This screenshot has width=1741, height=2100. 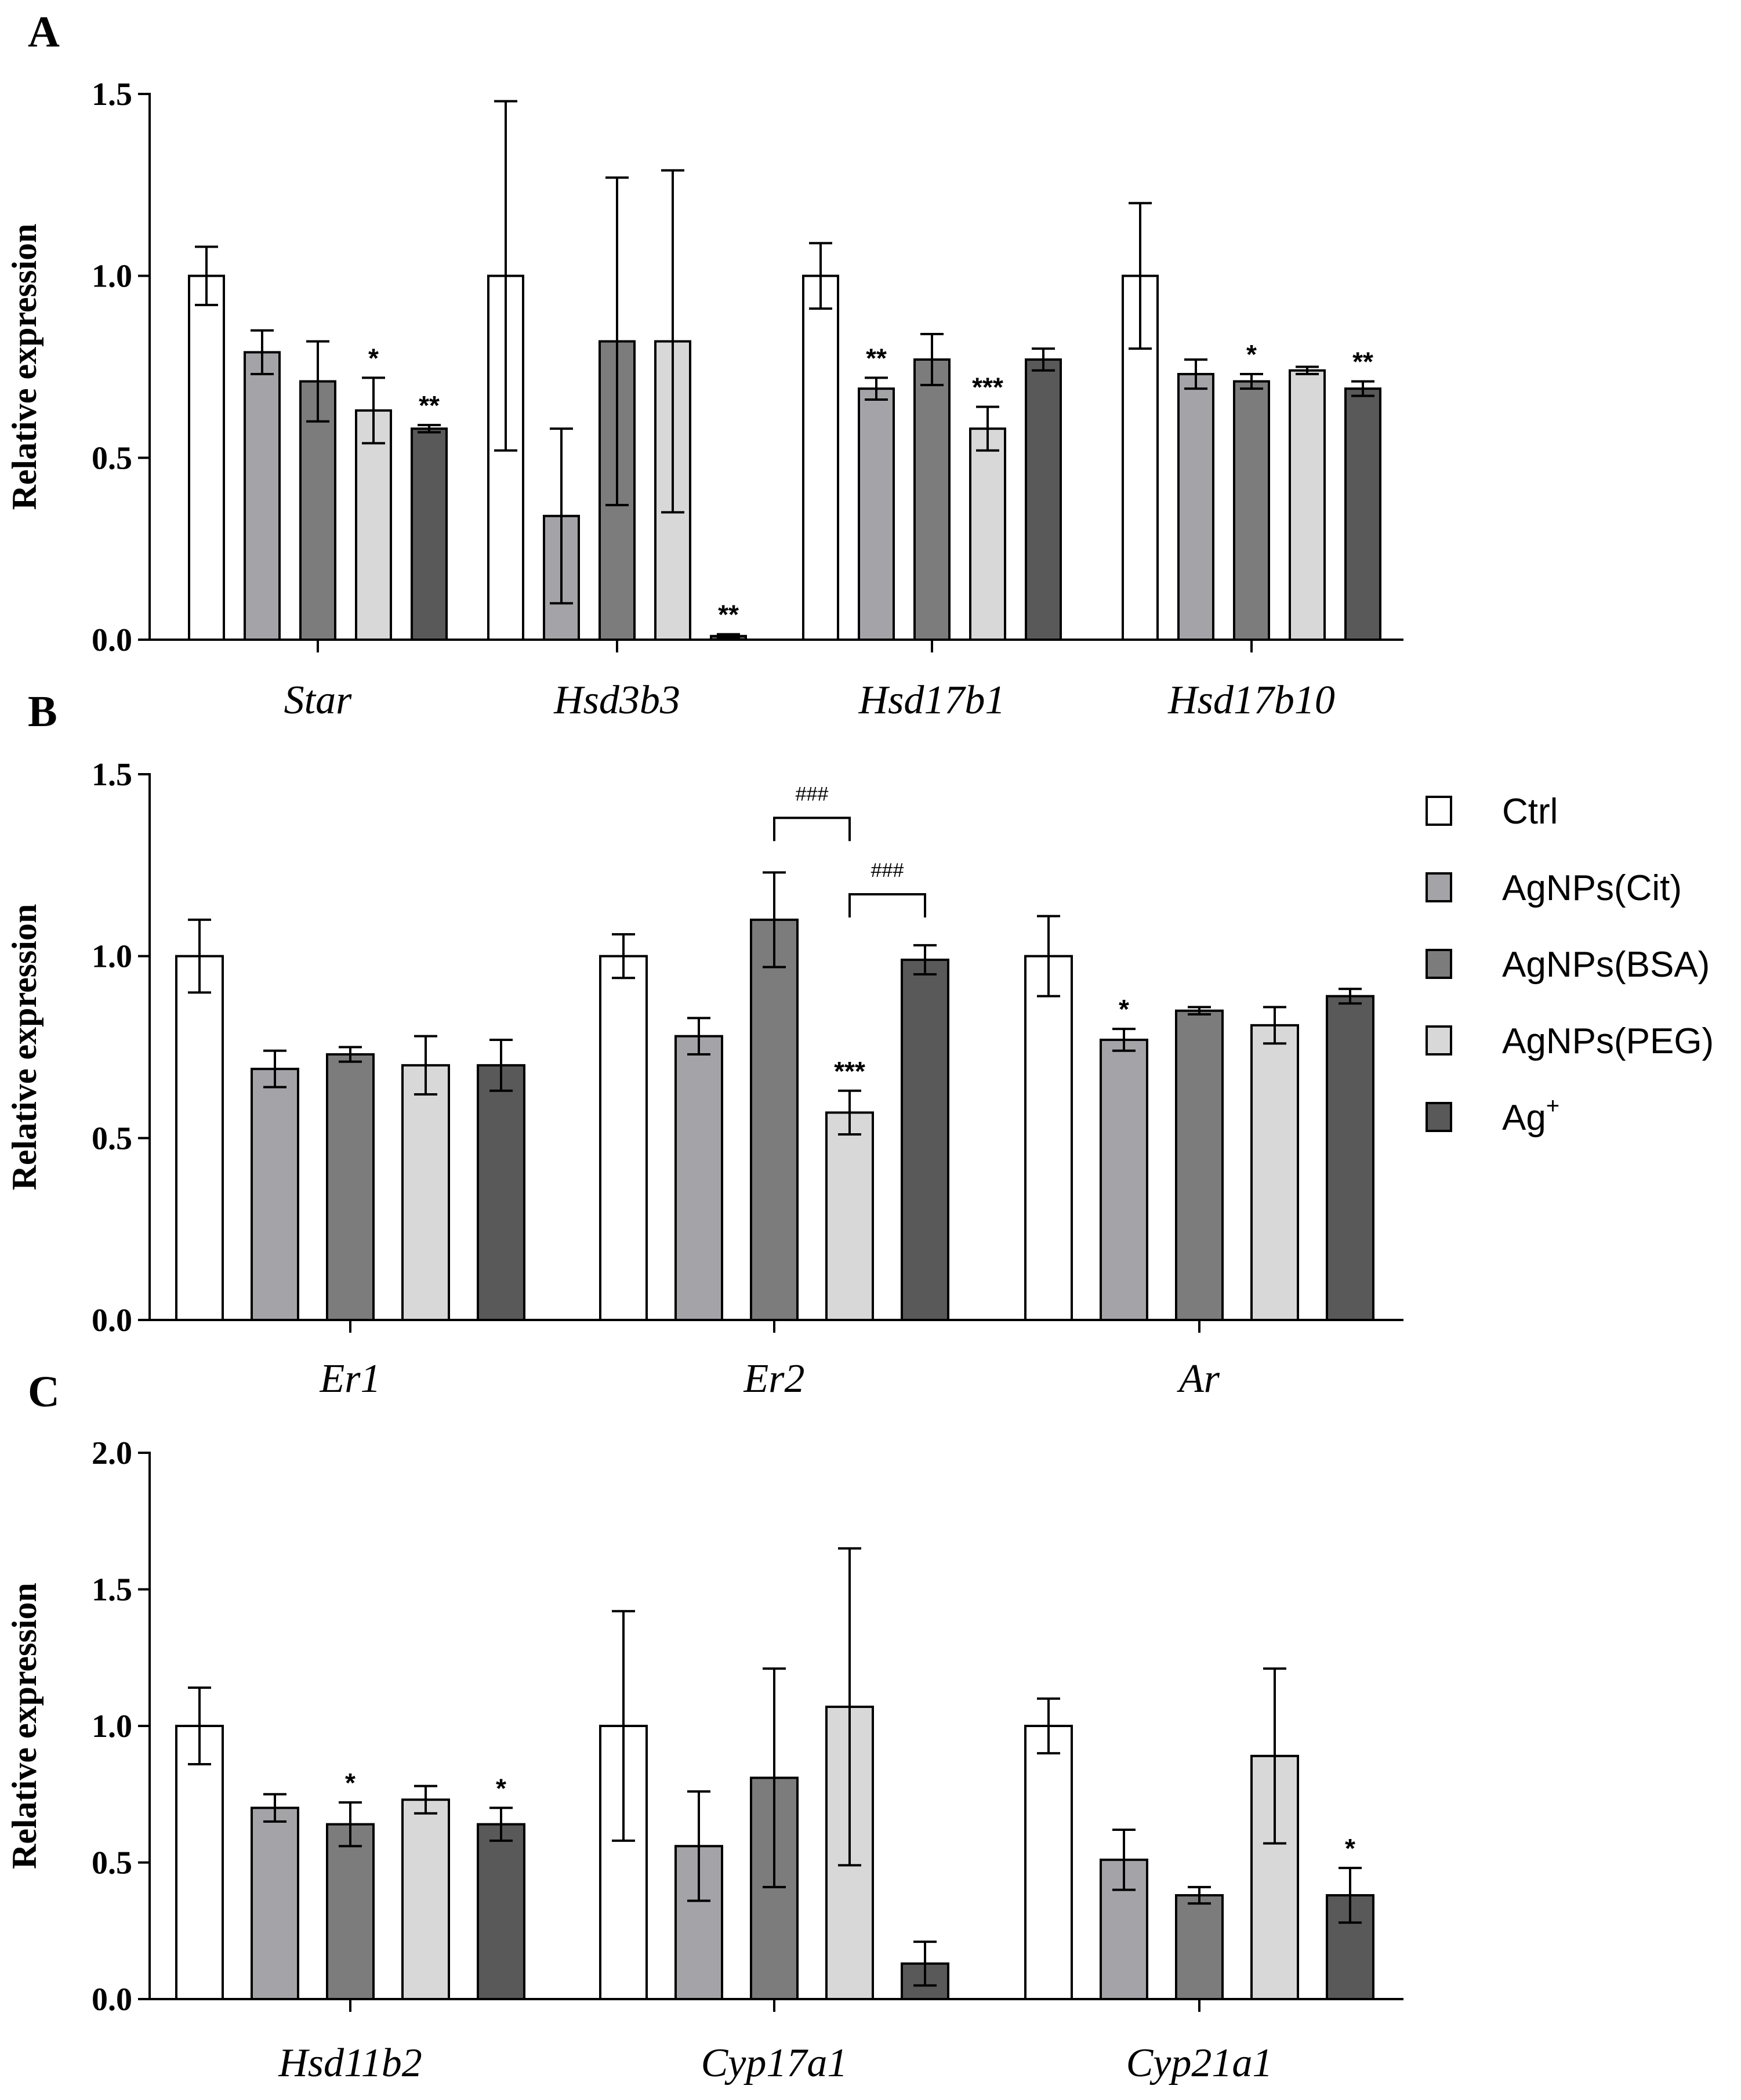 I want to click on x-category-label: Hsd17b1, so click(x=932, y=700).